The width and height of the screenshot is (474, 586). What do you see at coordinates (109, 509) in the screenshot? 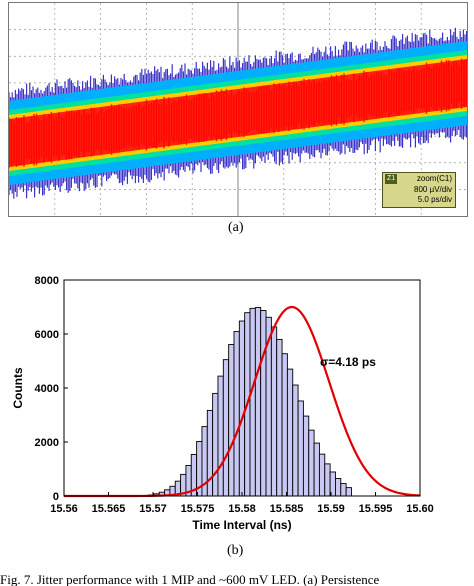
I see `x-tick-label: 15.565` at bounding box center [109, 509].